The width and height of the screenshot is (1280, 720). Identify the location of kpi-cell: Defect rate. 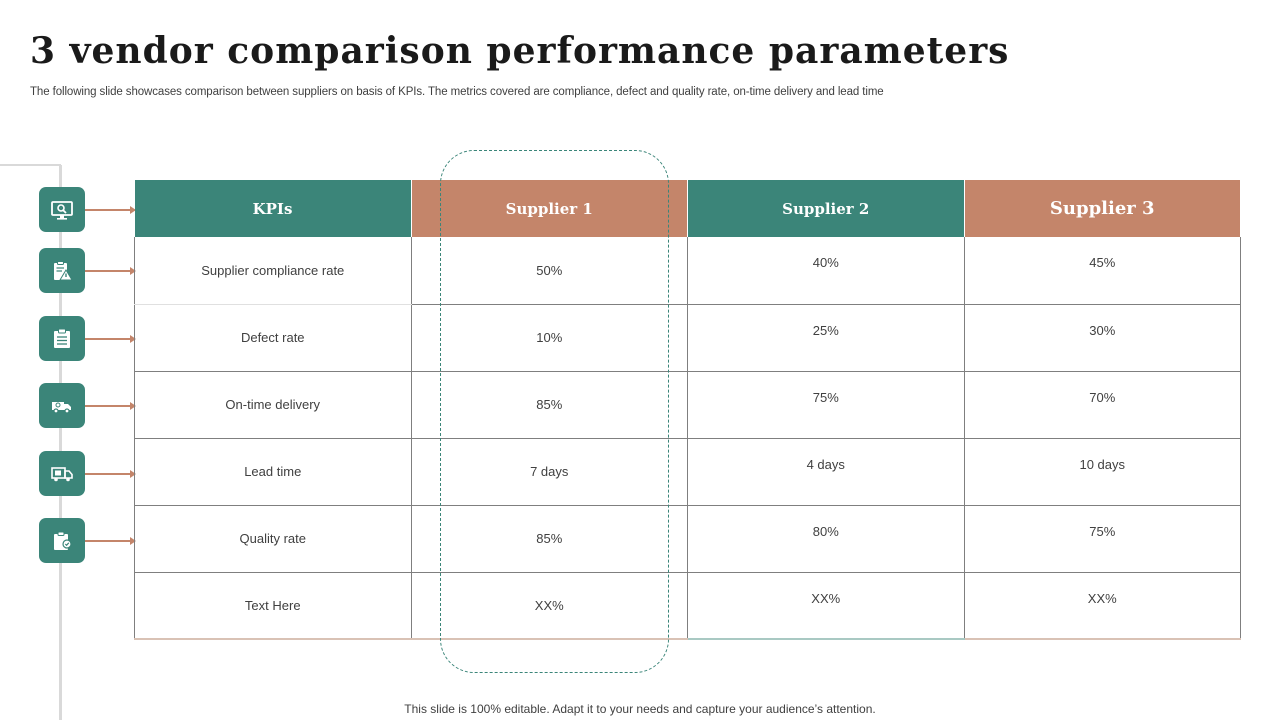
(273, 338).